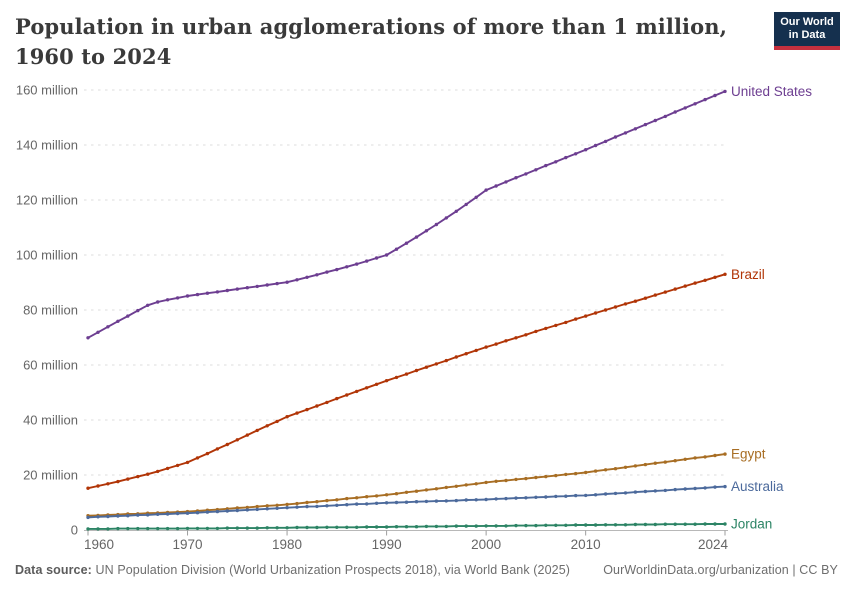 The width and height of the screenshot is (850, 600). What do you see at coordinates (217, 292) in the screenshot?
I see `point-united-states-1973` at bounding box center [217, 292].